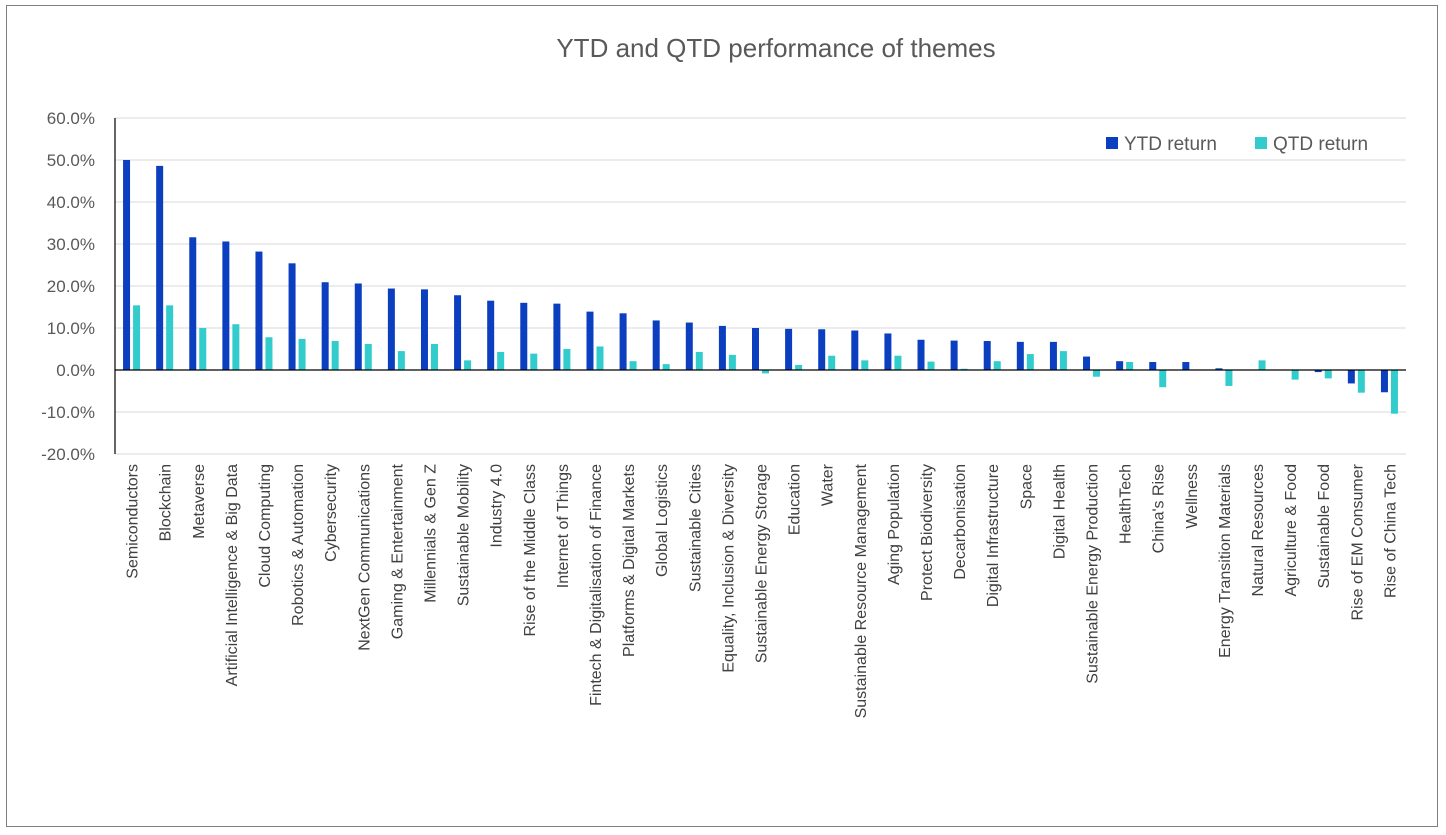  What do you see at coordinates (1237, 144) in the screenshot?
I see `legend: YTD return QTD return` at bounding box center [1237, 144].